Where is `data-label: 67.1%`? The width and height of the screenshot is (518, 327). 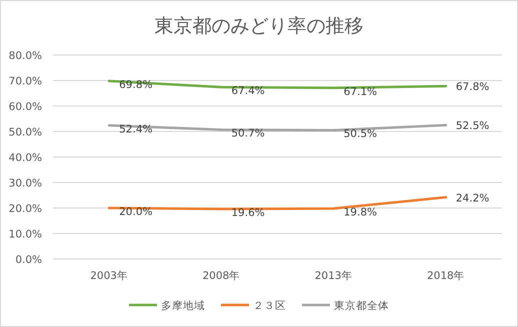 data-label: 67.1% is located at coordinates (361, 92).